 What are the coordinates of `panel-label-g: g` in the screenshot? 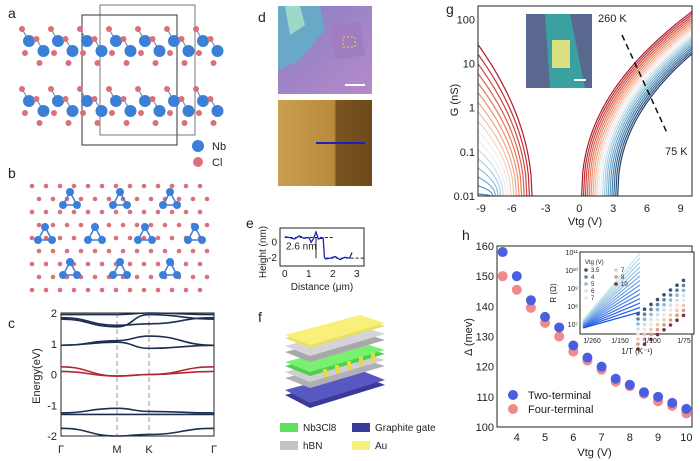 It's located at (450, 9).